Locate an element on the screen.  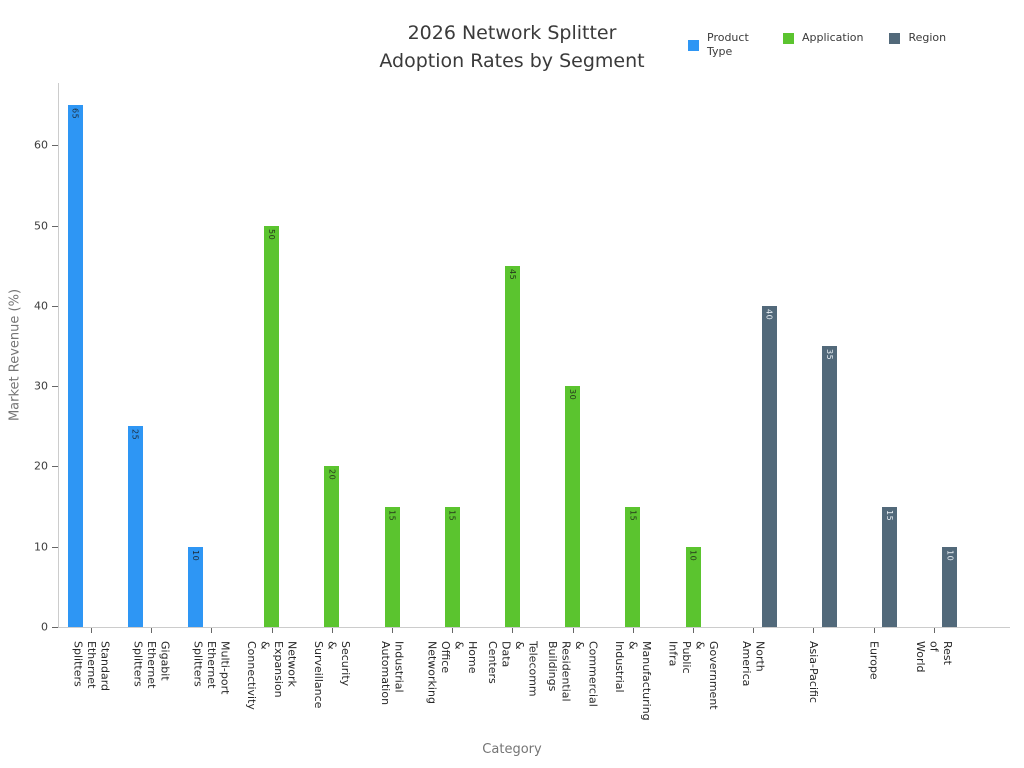
x-tick-label: Network Expansion & Connectivity is located at coordinates (272, 675).